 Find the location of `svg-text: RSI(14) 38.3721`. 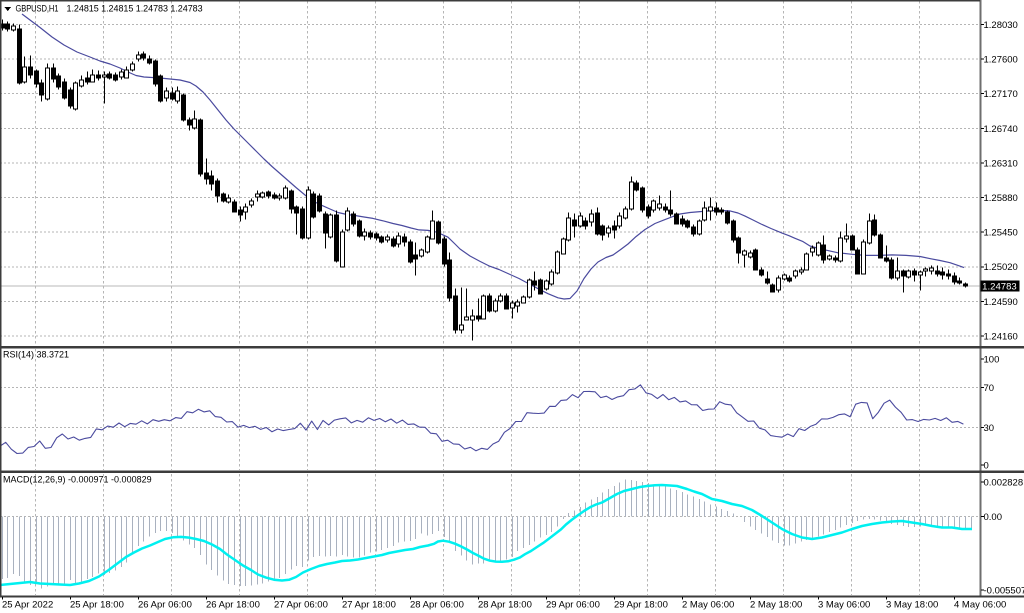

svg-text: RSI(14) 38.3721 is located at coordinates (36, 355).